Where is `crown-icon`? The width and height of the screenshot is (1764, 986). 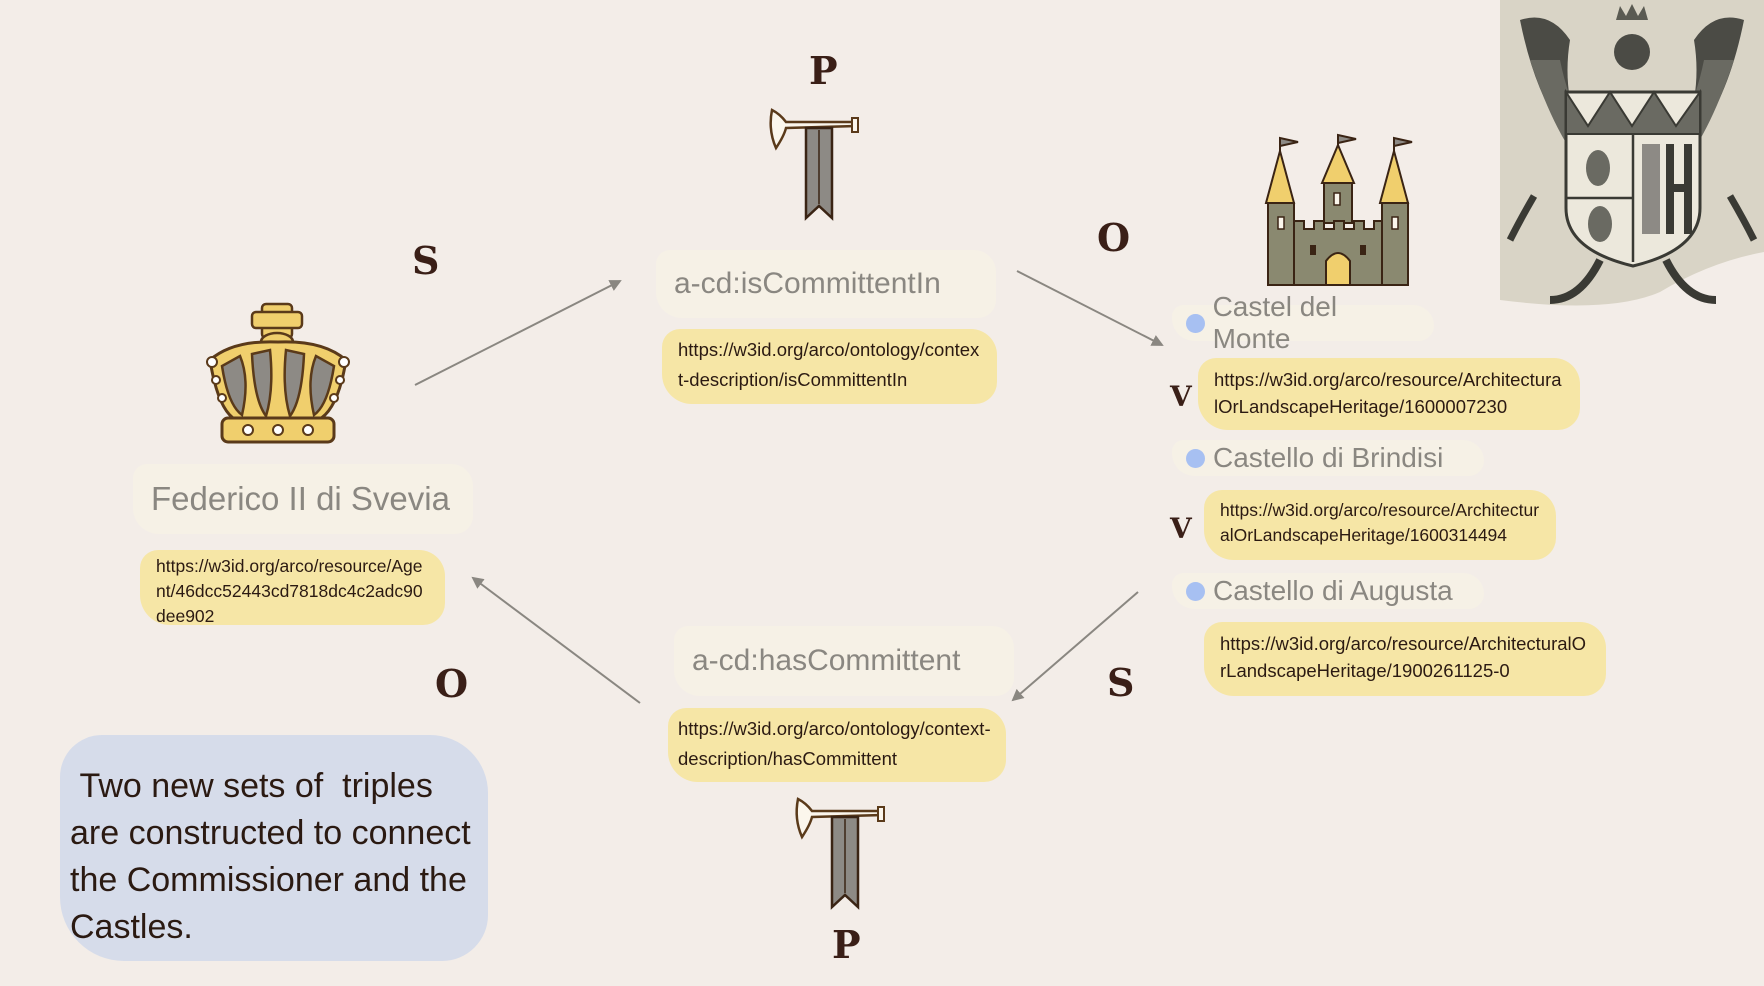
crown-icon is located at coordinates (278, 373).